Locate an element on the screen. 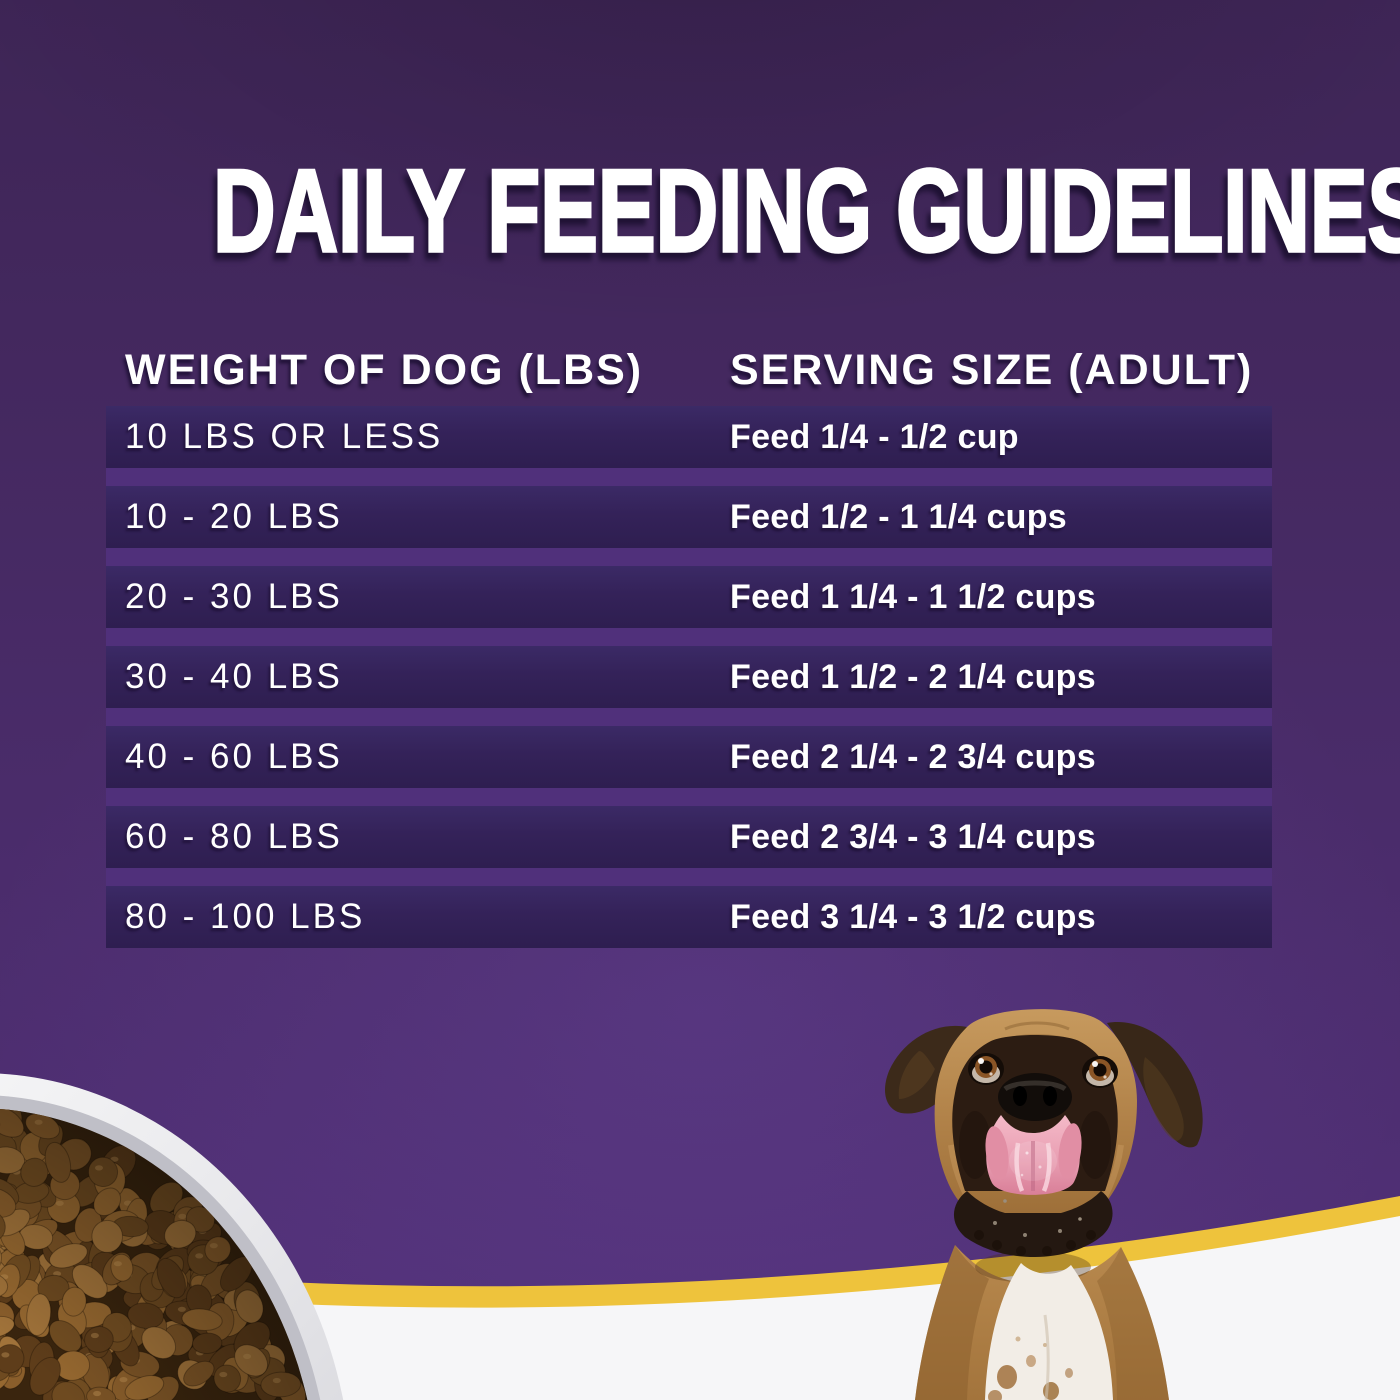 Image resolution: width=1400 pixels, height=1400 pixels. weight-cell: 20 - 30 LBS is located at coordinates (234, 596).